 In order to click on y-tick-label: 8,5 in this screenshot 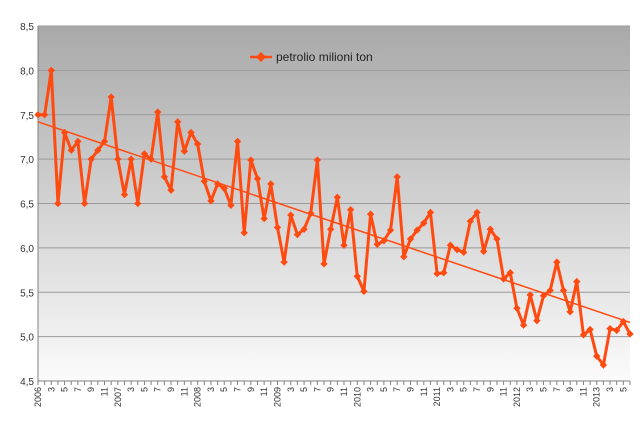, I will do `click(27, 27)`.